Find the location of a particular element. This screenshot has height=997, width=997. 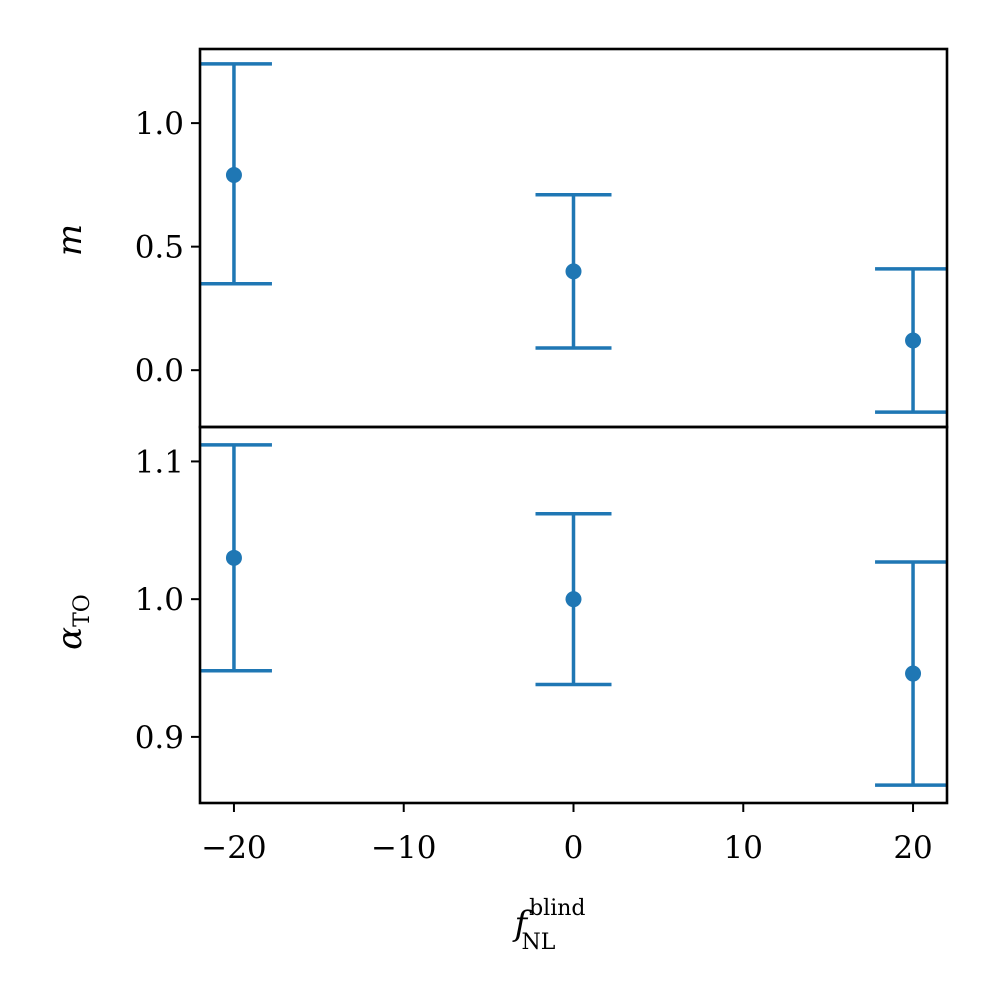

panel-top-y-ticks: 0.0 0.5 1.0 is located at coordinates (167, 247).